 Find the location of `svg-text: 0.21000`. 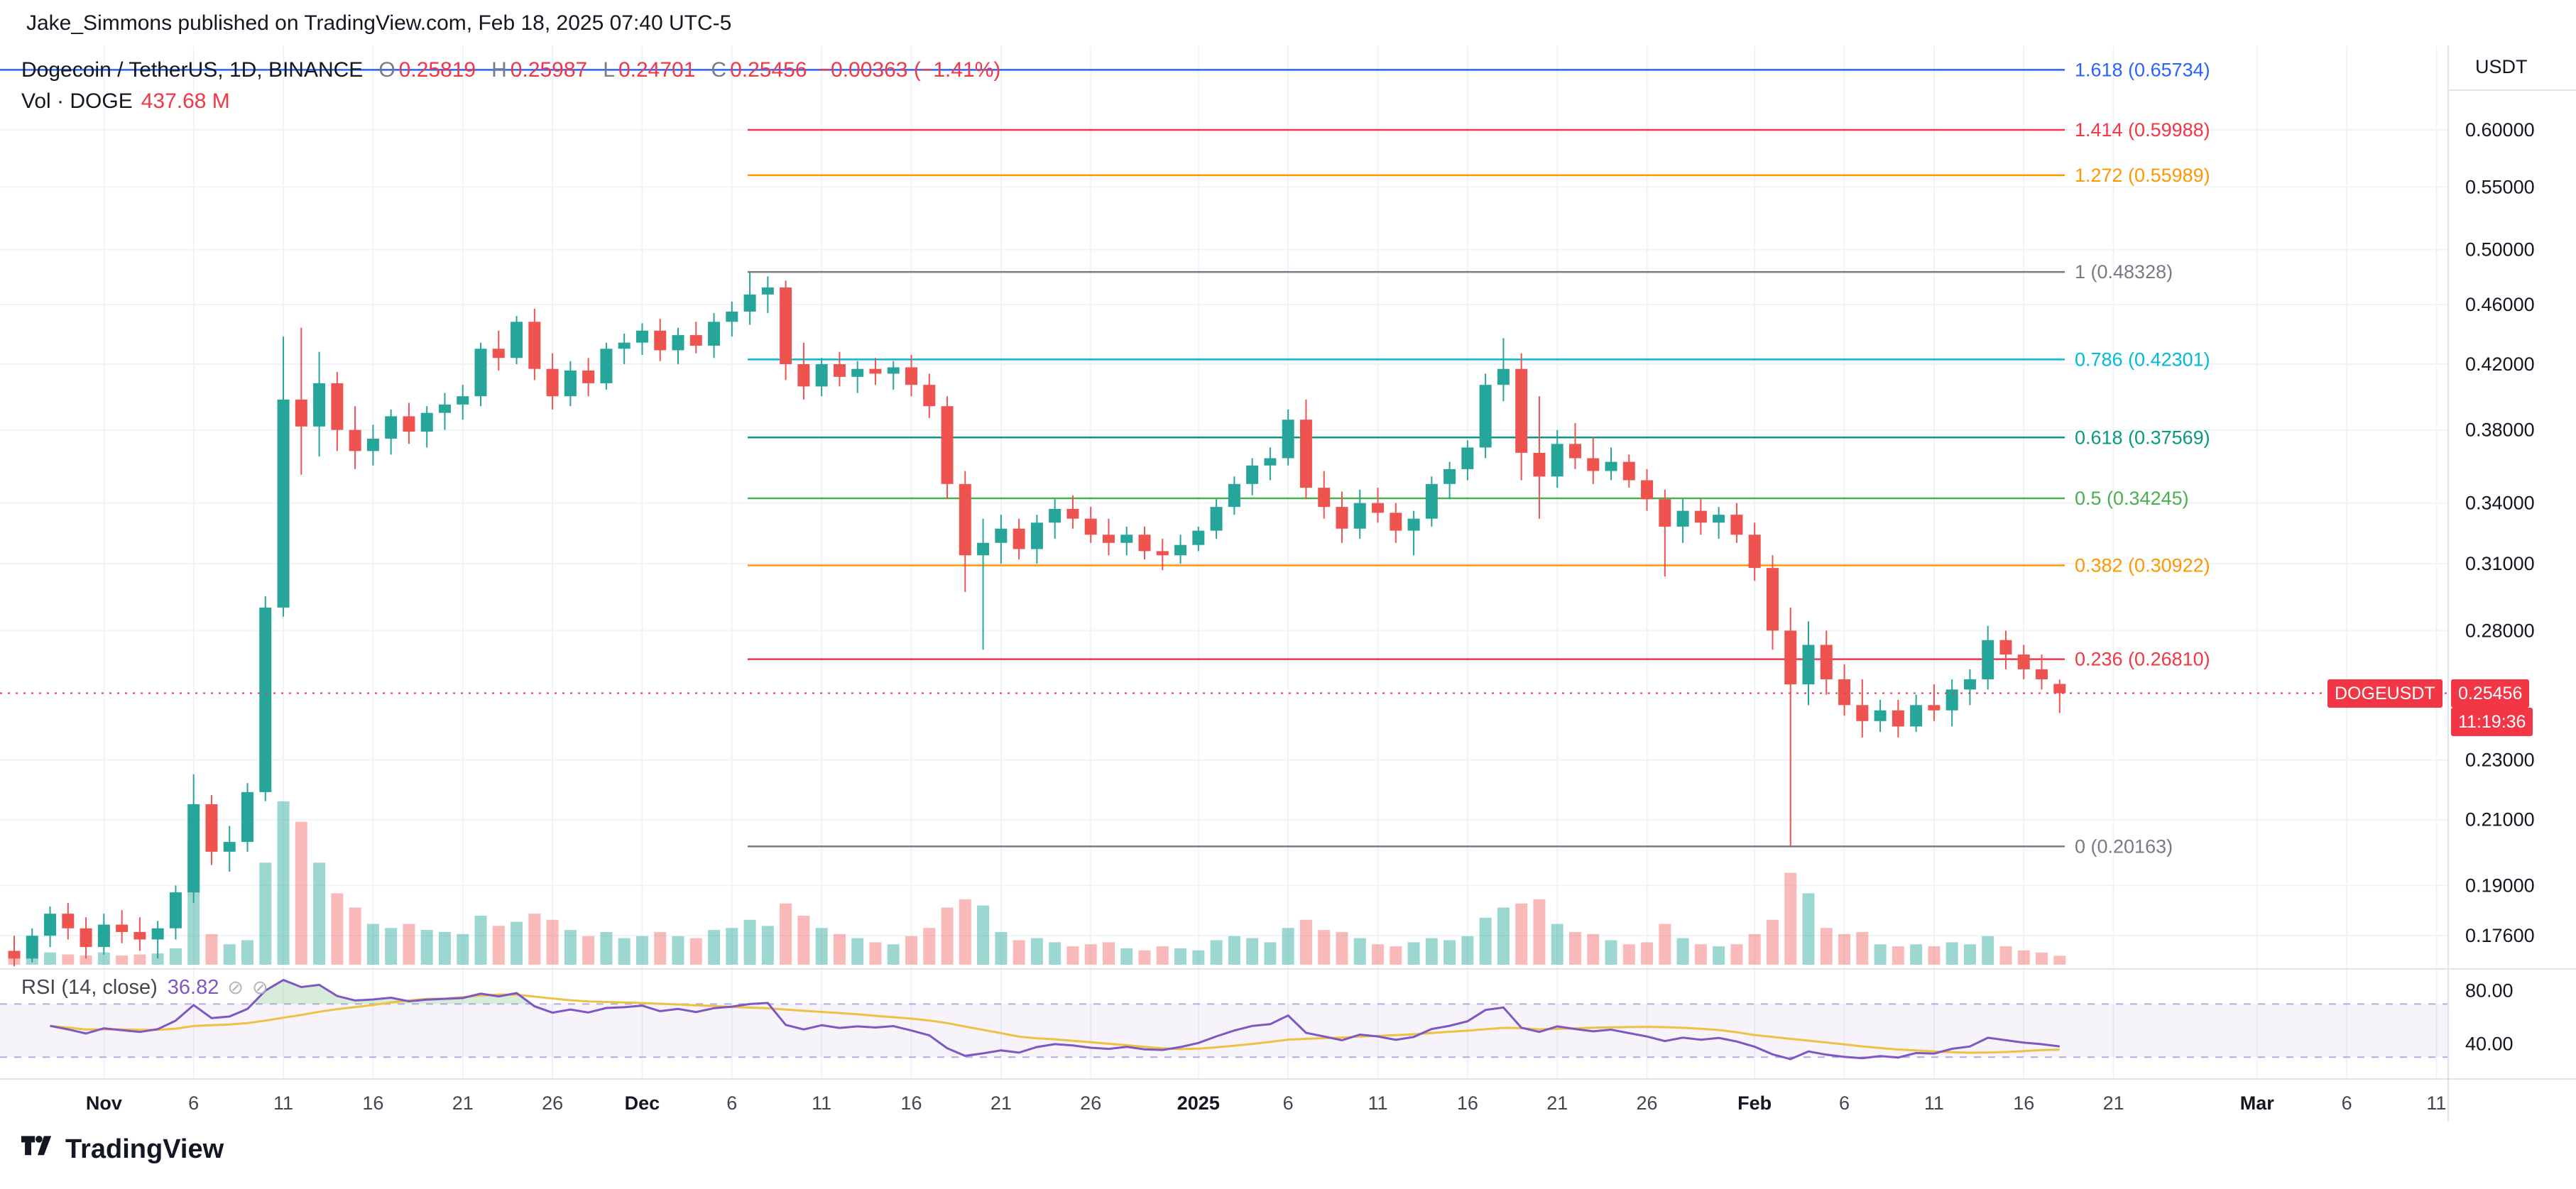

svg-text: 0.21000 is located at coordinates (2500, 820).